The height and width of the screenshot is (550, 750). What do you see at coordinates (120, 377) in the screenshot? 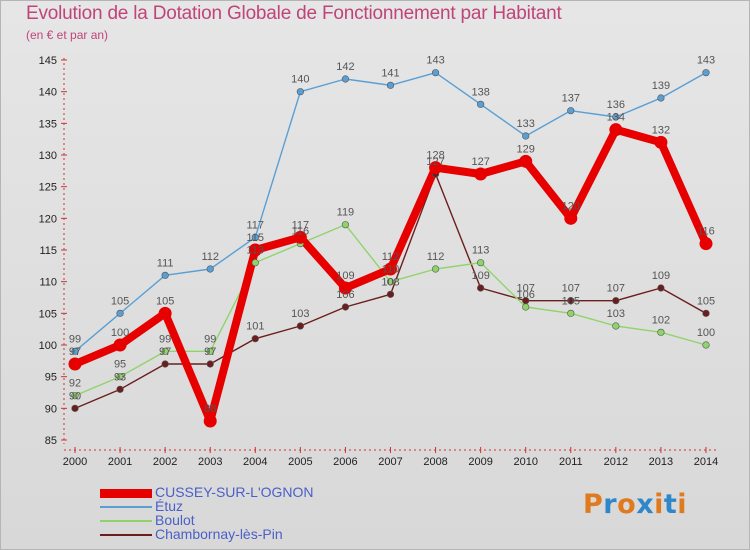
I see `value-label: 93` at bounding box center [120, 377].